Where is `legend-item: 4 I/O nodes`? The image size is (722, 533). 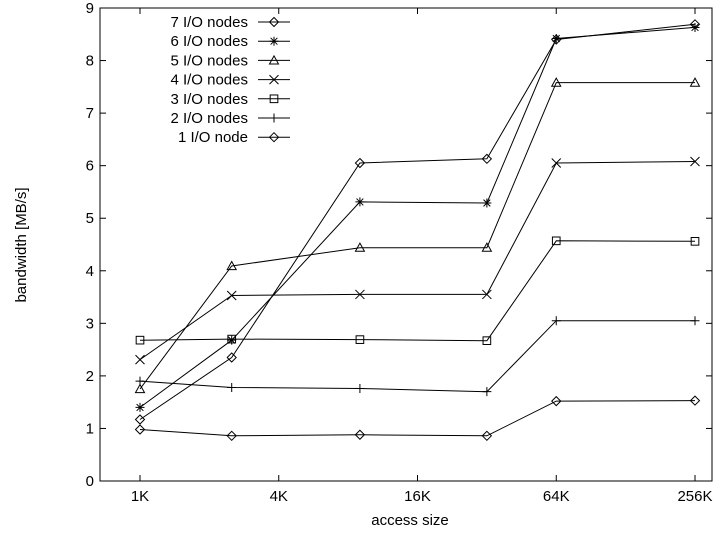 legend-item: 4 I/O nodes is located at coordinates (230, 80).